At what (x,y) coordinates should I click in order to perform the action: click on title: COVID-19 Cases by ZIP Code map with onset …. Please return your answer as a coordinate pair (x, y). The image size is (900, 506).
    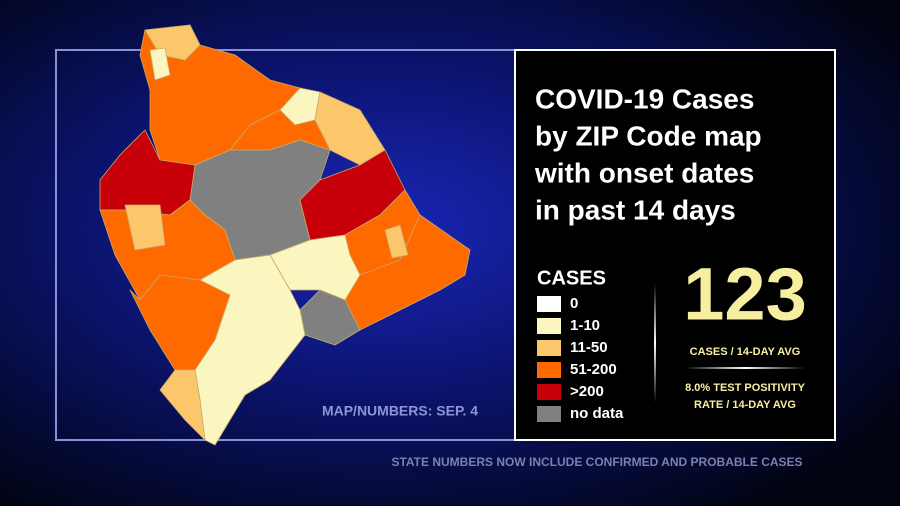
    Looking at the image, I should click on (648, 154).